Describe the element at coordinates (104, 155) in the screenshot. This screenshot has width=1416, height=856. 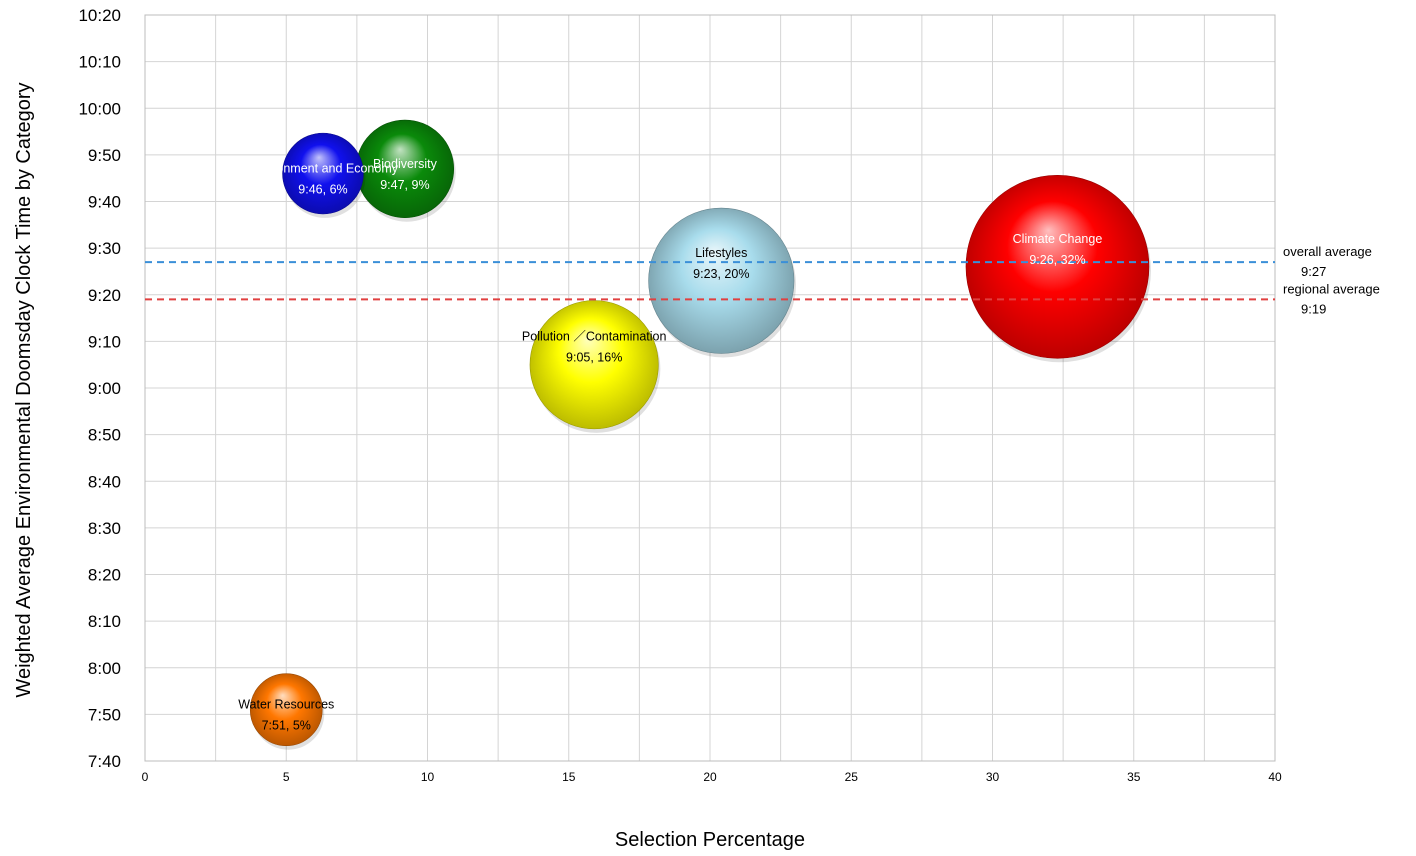
I see `y-tick-label: 9:50` at that location.